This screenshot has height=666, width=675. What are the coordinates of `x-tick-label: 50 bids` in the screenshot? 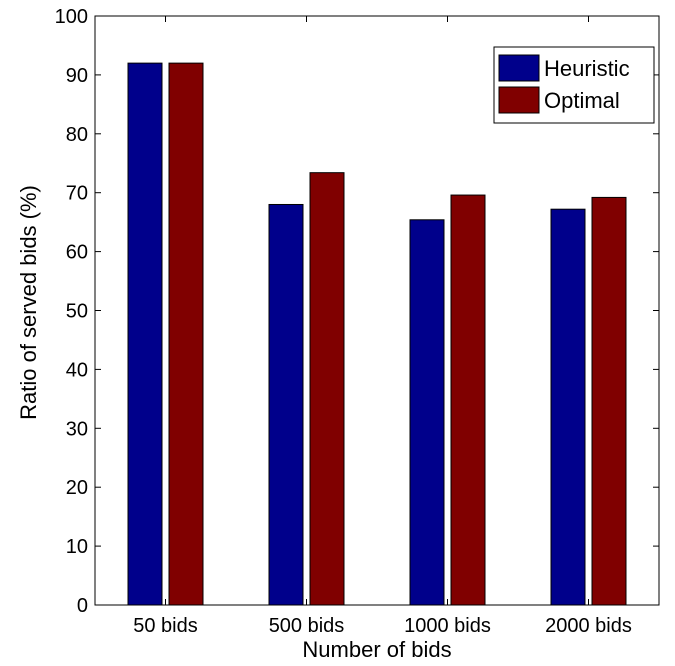 It's located at (165, 626).